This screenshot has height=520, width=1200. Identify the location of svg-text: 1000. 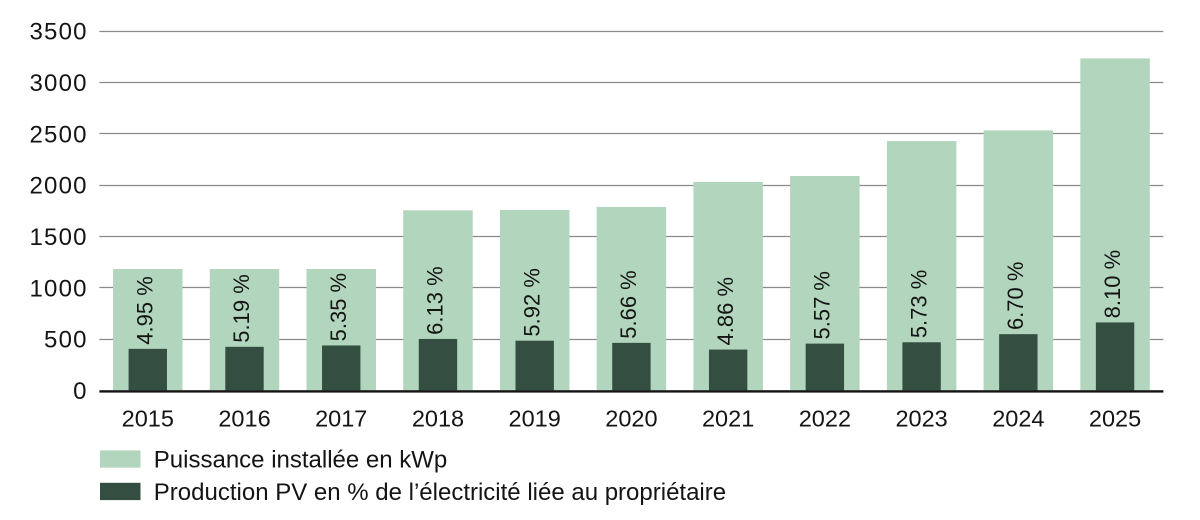
(58, 288).